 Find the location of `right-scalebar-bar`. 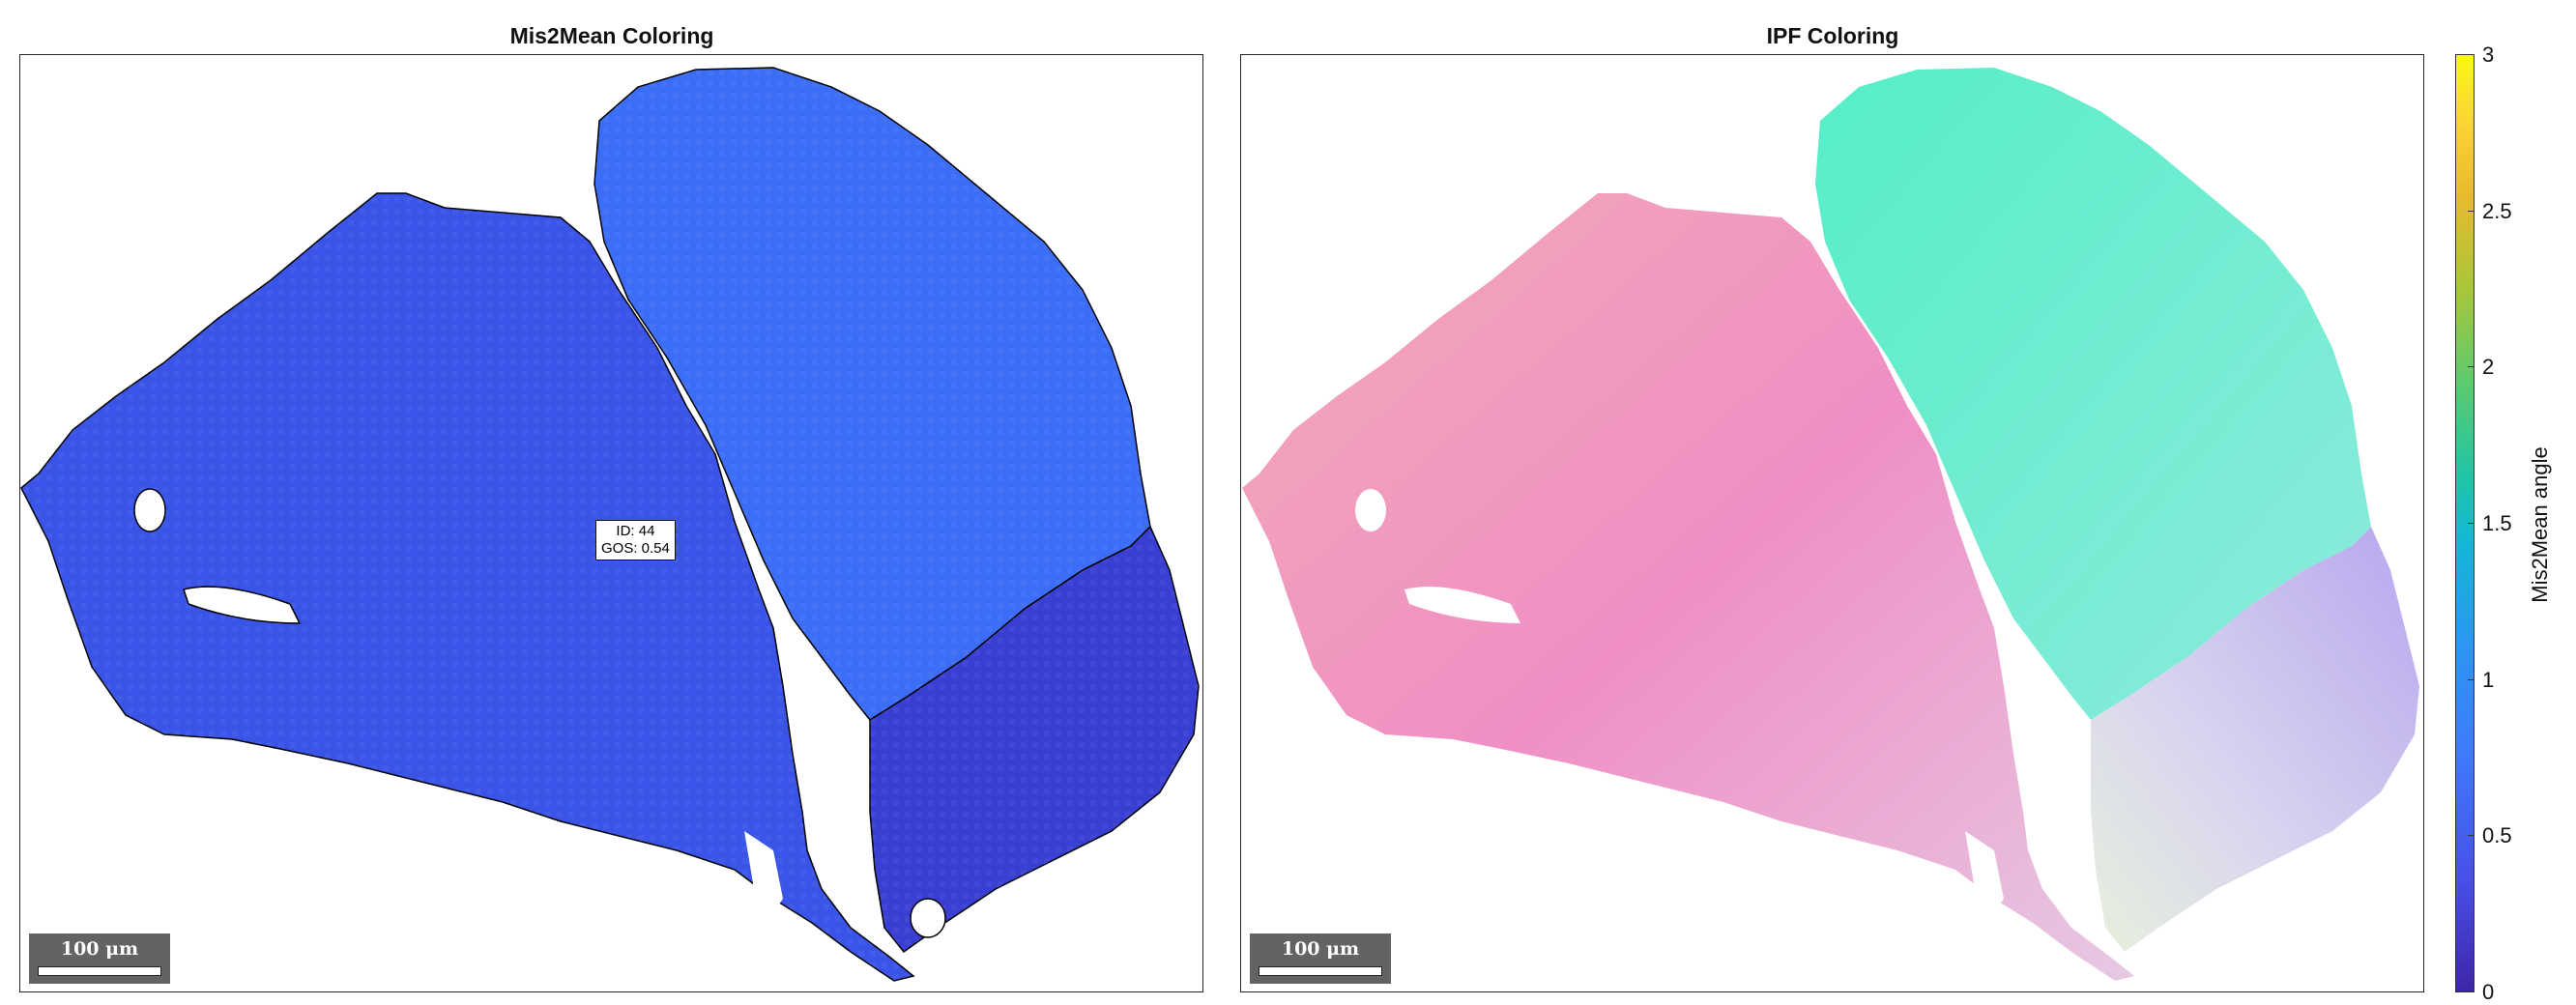

right-scalebar-bar is located at coordinates (1320, 971).